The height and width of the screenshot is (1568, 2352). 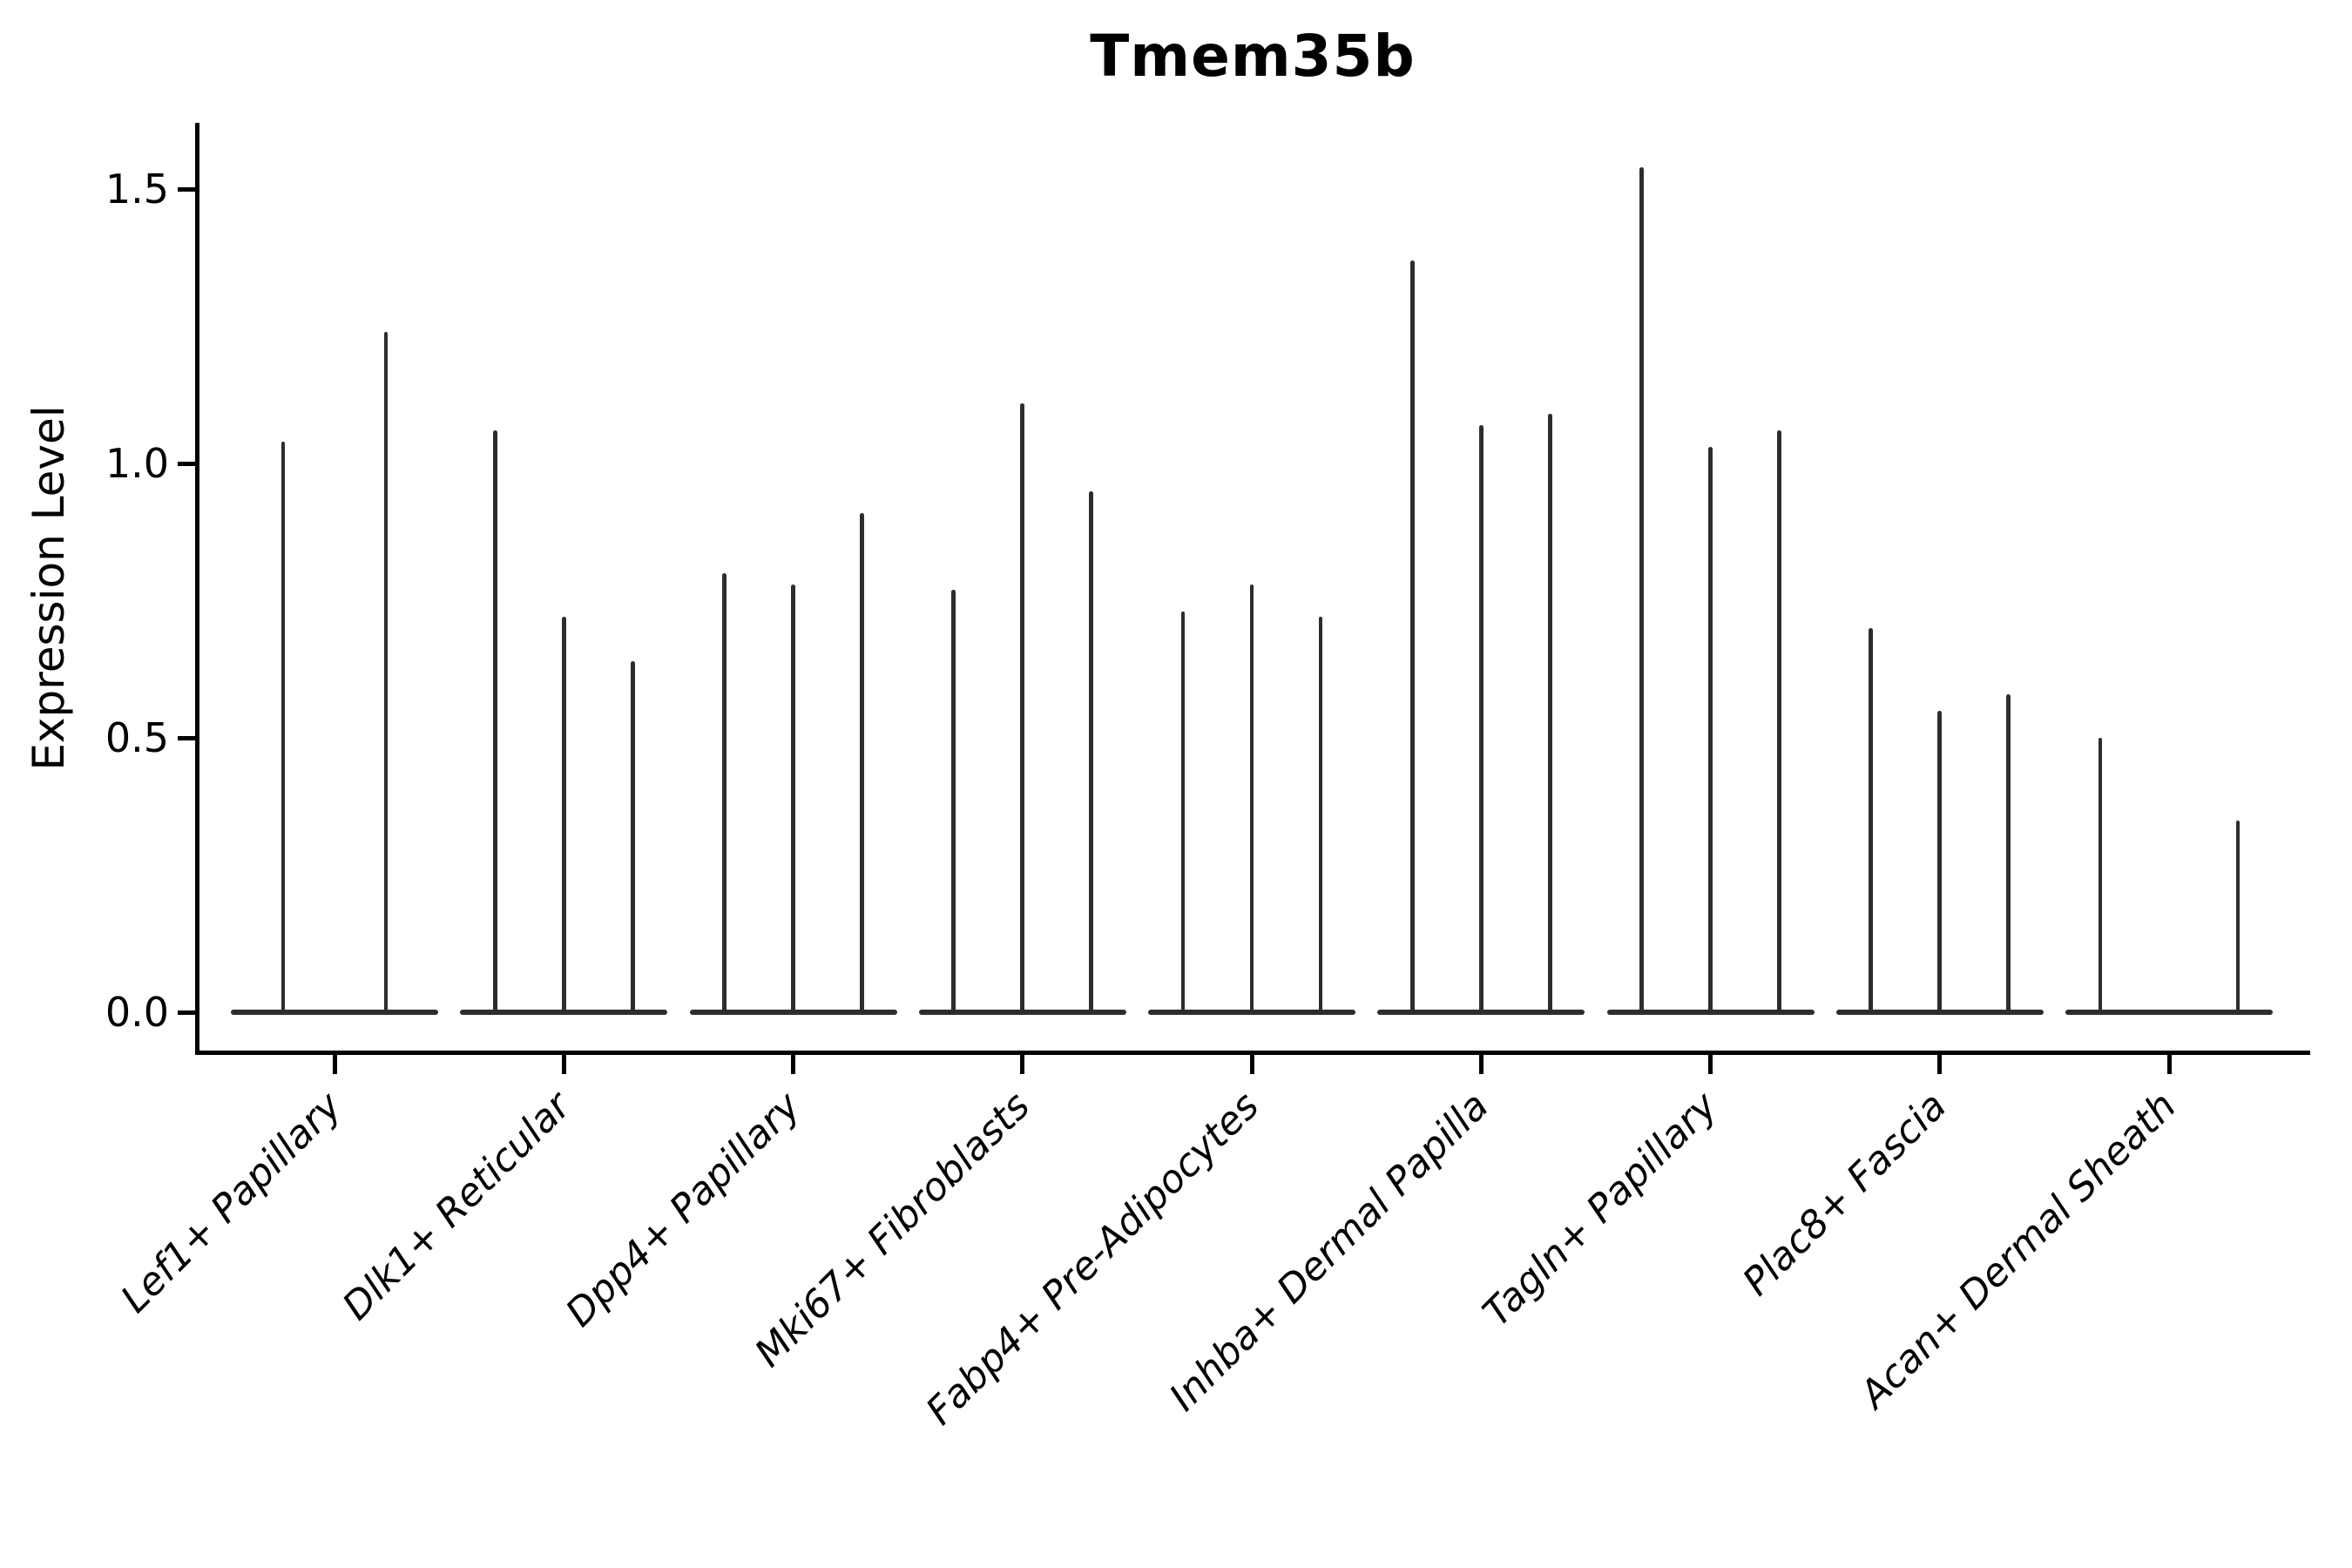 I want to click on x-tick-label: Lef1+ Papillary, so click(x=231, y=1203).